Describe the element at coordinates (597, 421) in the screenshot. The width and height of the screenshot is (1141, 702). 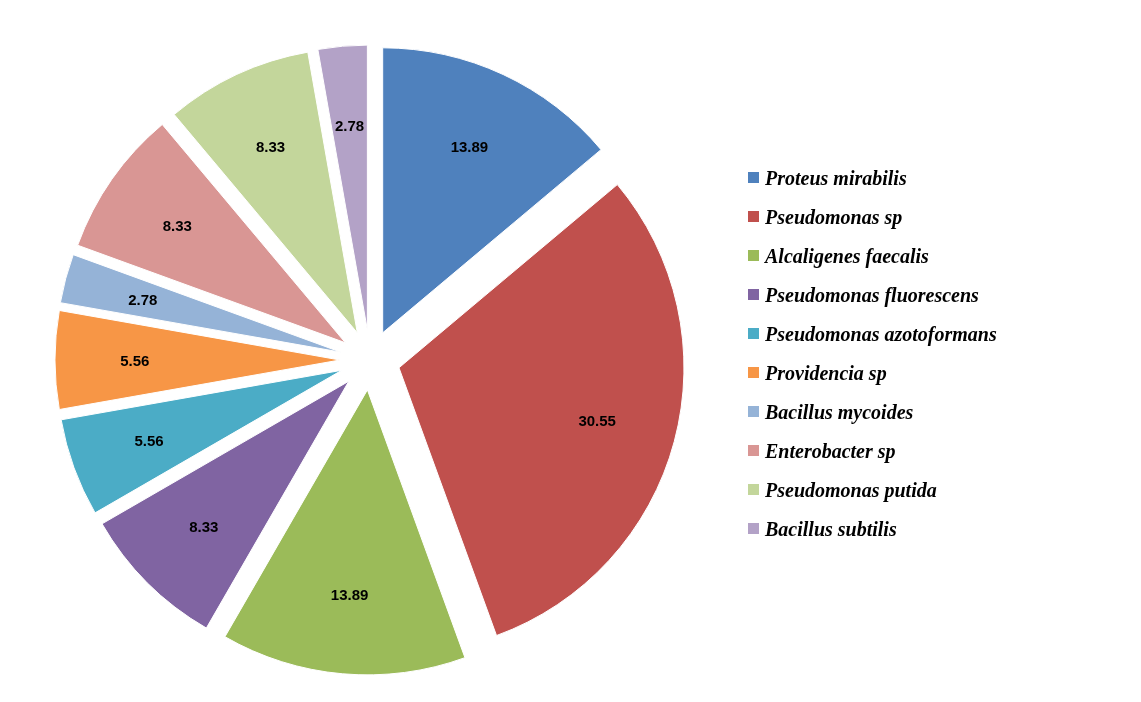
I see `data-label: 30.55` at that location.